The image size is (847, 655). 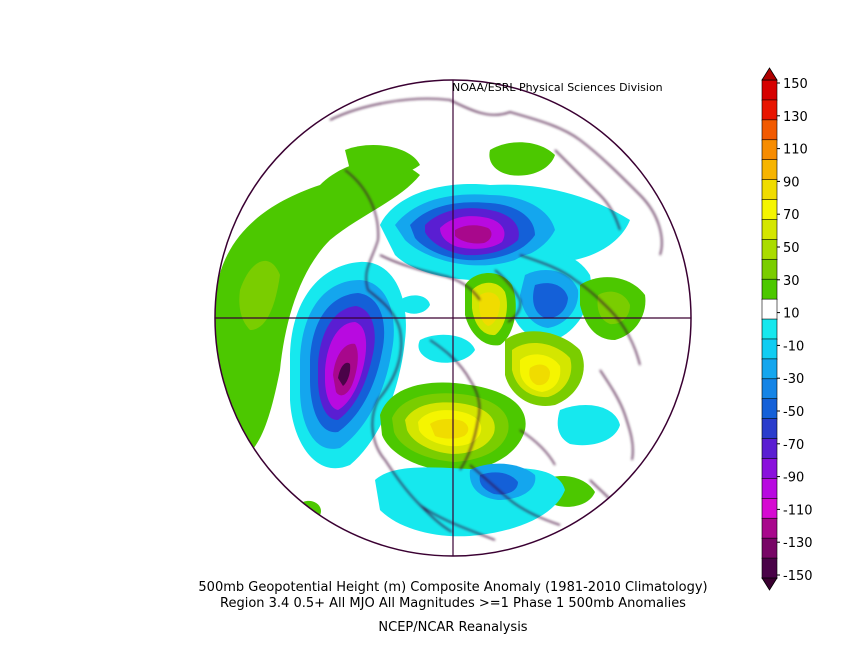 What do you see at coordinates (793, 478) in the screenshot?
I see `colorbar-label: -90` at bounding box center [793, 478].